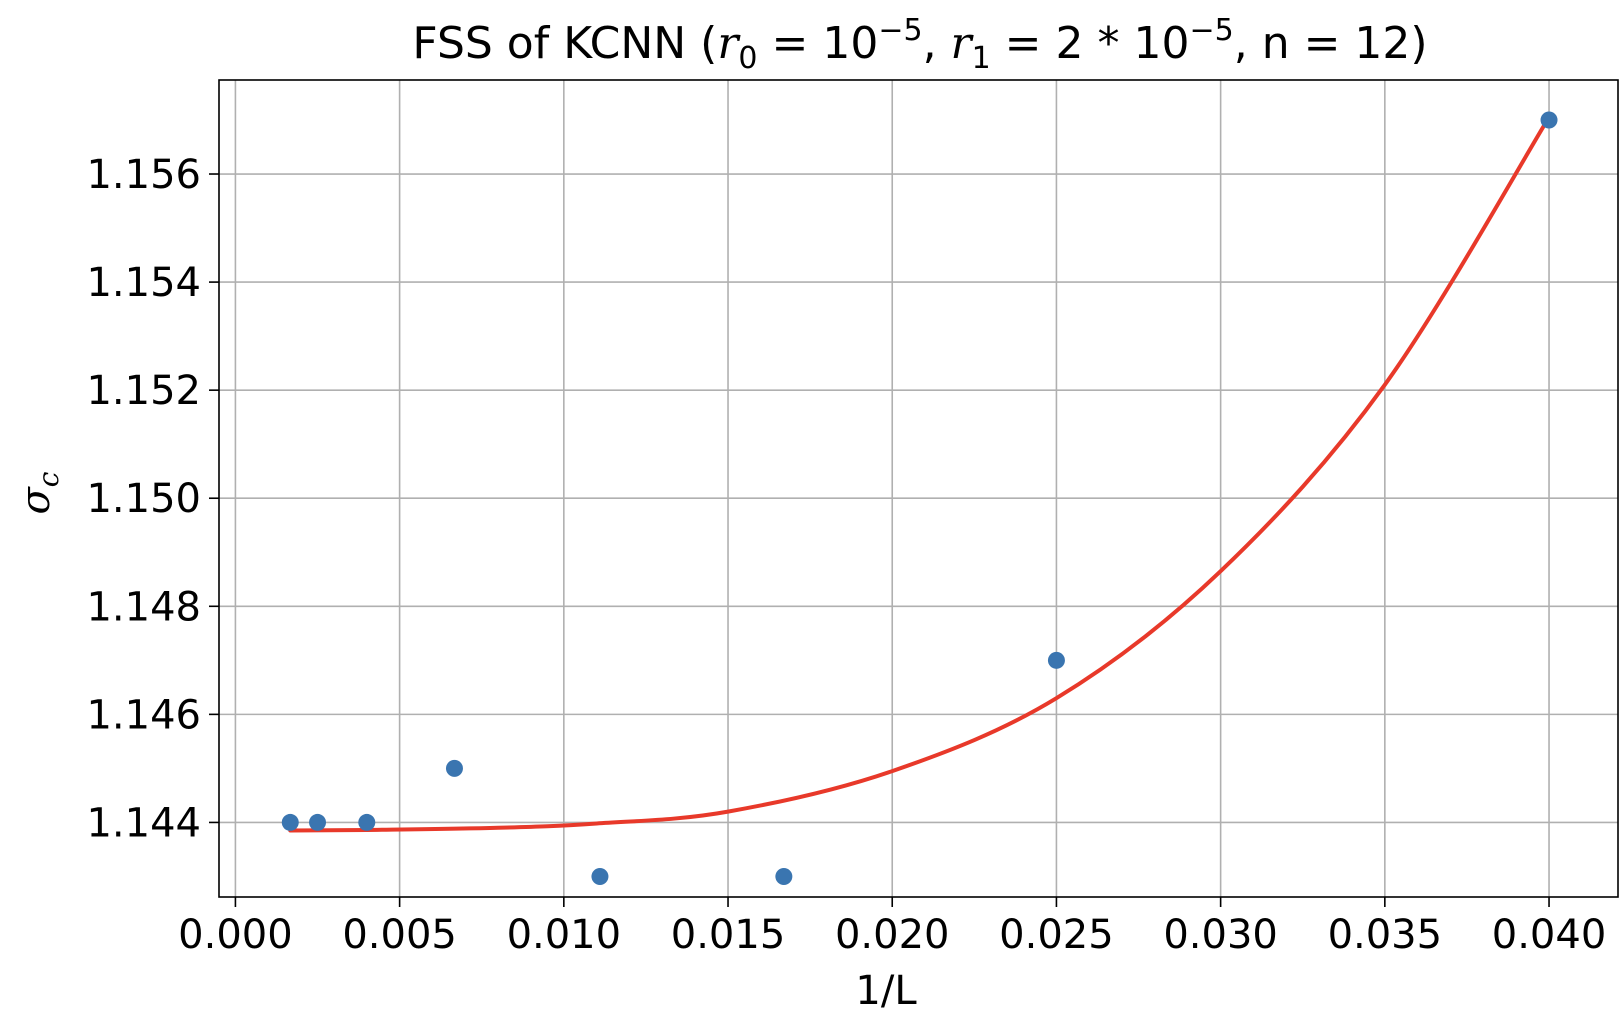  I want to click on x-tick-label: 0.010, so click(564, 935).